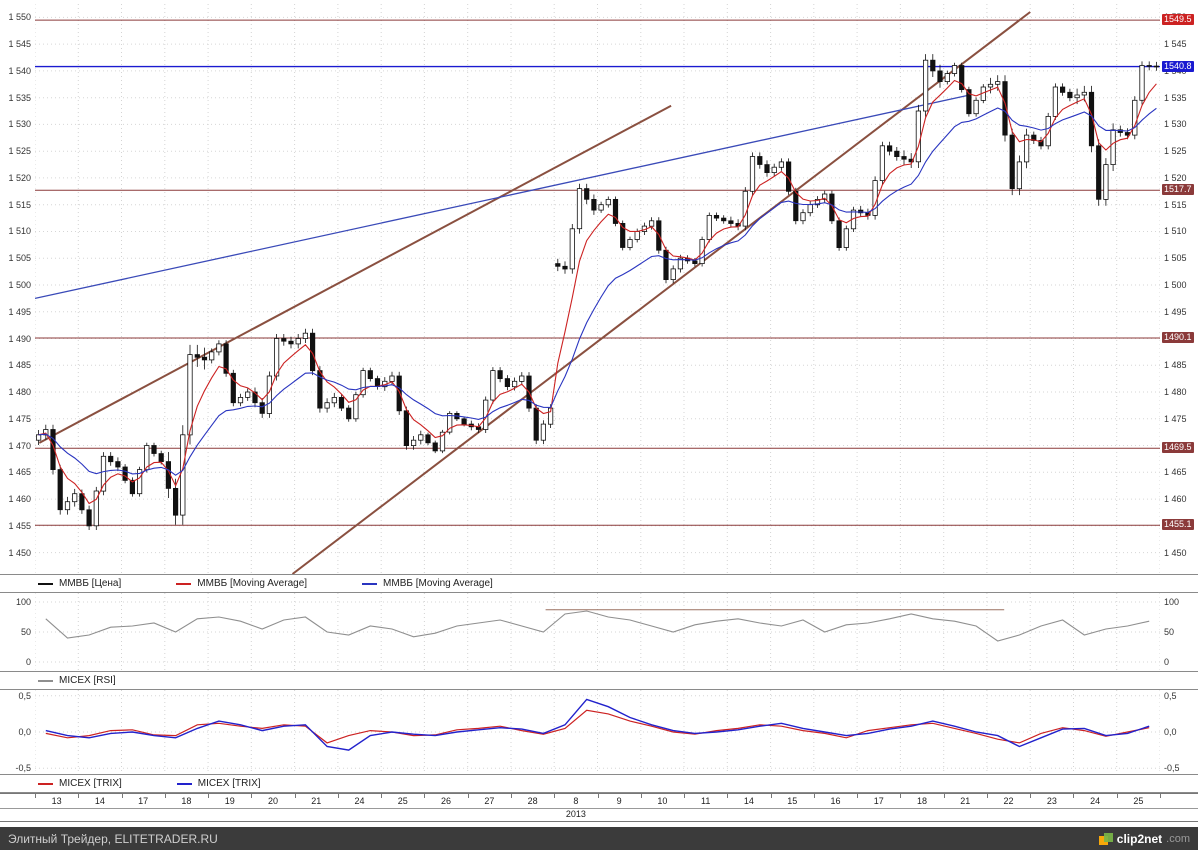 Image resolution: width=1198 pixels, height=851 pixels. I want to click on y-axis-label: 1 500, so click(19, 284).